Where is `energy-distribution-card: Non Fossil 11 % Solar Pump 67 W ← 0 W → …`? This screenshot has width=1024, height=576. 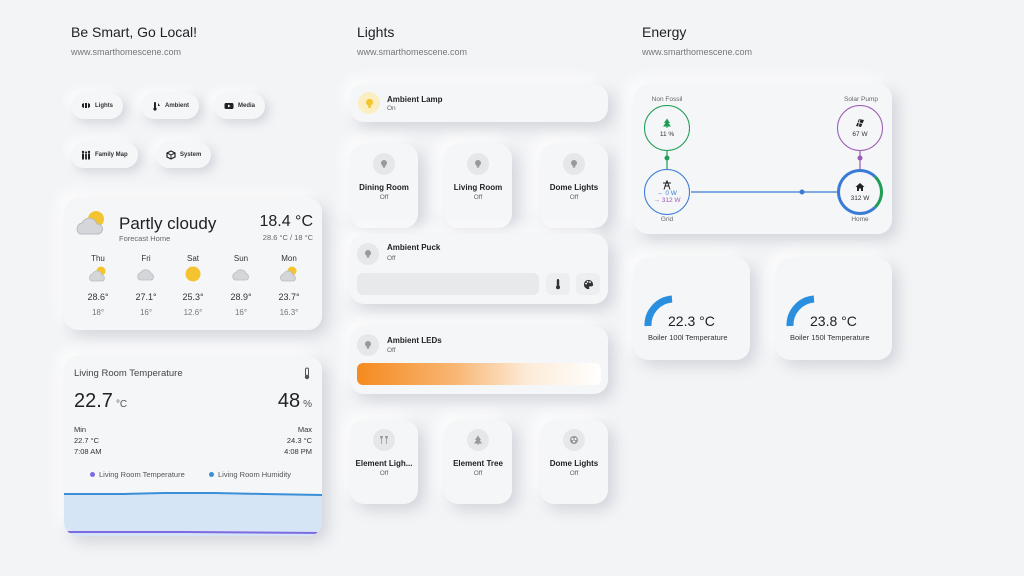 energy-distribution-card: Non Fossil 11 % Solar Pump 67 W ← 0 W → … is located at coordinates (763, 159).